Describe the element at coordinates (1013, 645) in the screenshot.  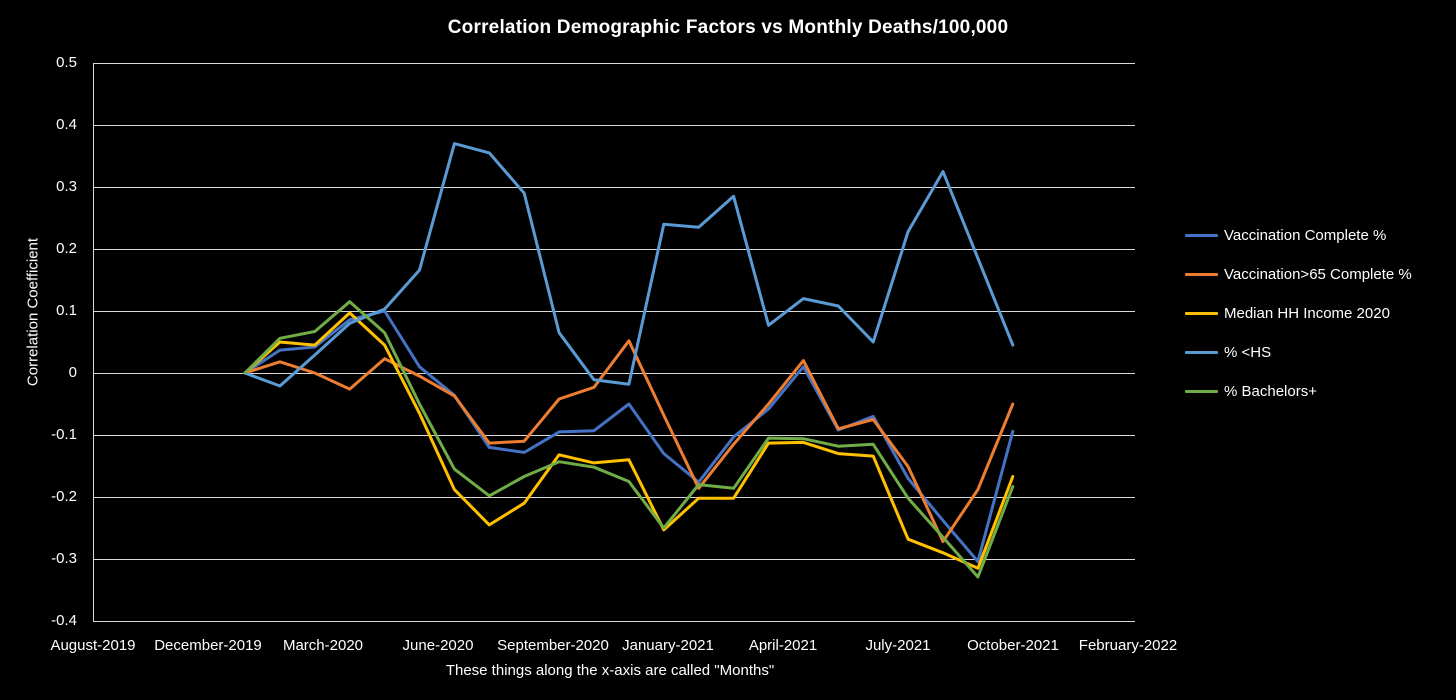
I see `x-axis-tick-label: October-2021` at that location.